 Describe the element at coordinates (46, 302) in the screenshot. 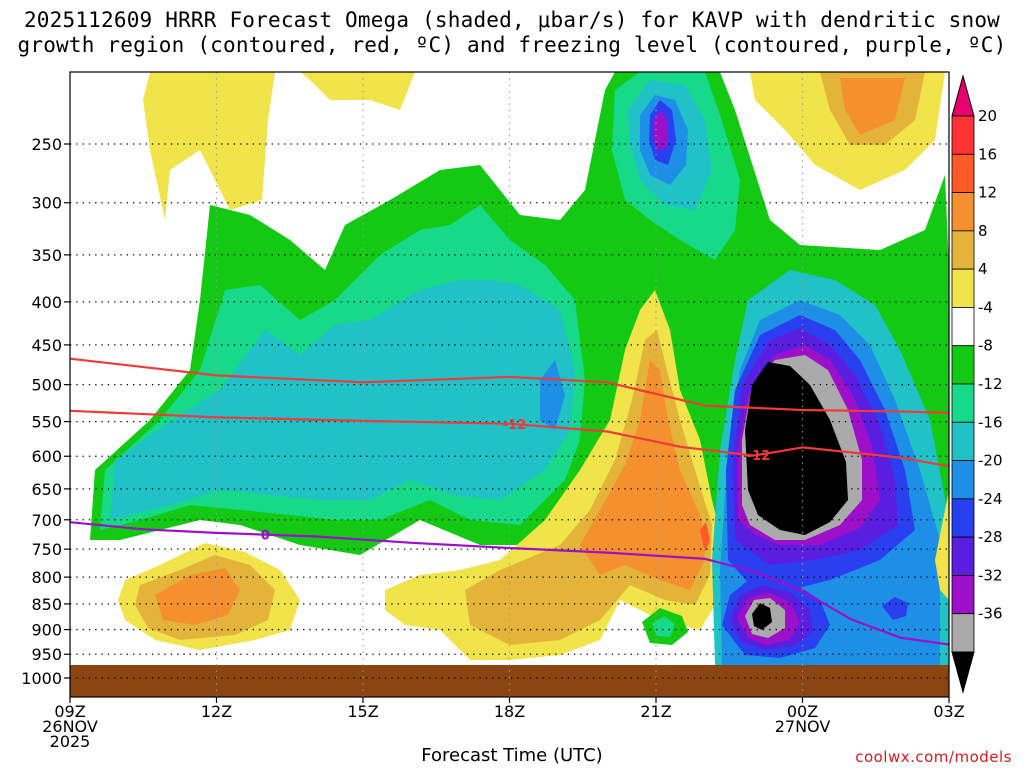

I see `y-tick-label: 400` at that location.